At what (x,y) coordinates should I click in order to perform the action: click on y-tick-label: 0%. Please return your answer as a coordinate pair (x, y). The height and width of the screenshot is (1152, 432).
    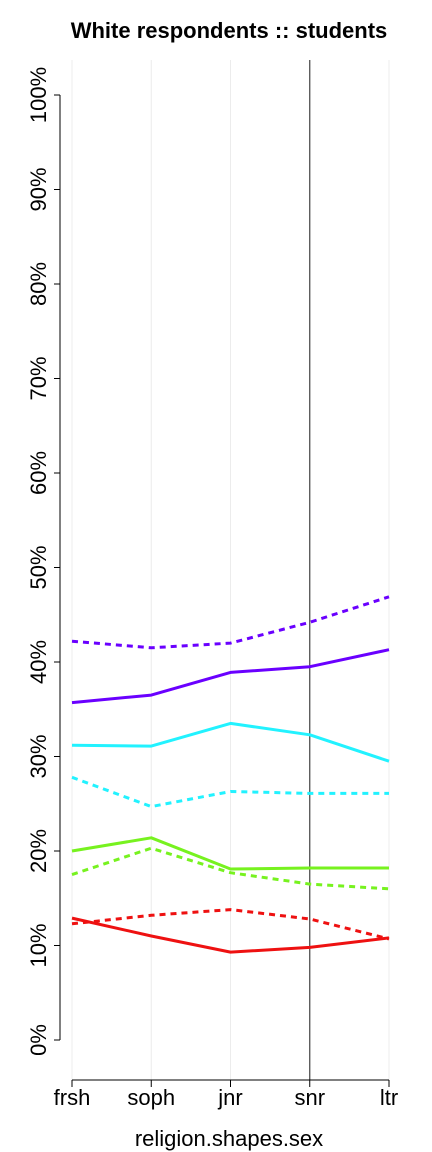
    Looking at the image, I should click on (38, 1040).